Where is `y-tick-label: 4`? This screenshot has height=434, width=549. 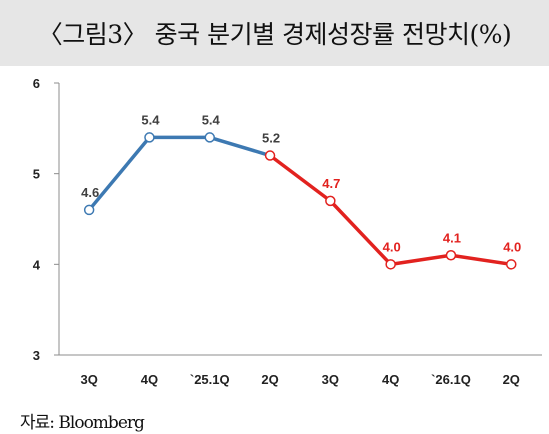
y-tick-label: 4 is located at coordinates (37, 264).